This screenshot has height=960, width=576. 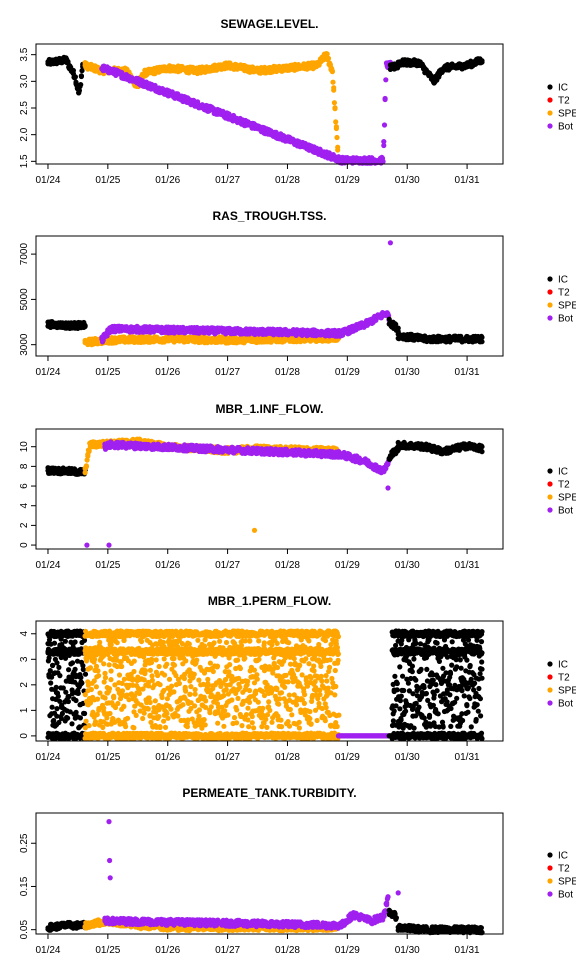 What do you see at coordinates (24, 81) in the screenshot?
I see `y-tick-label: 3.0` at bounding box center [24, 81].